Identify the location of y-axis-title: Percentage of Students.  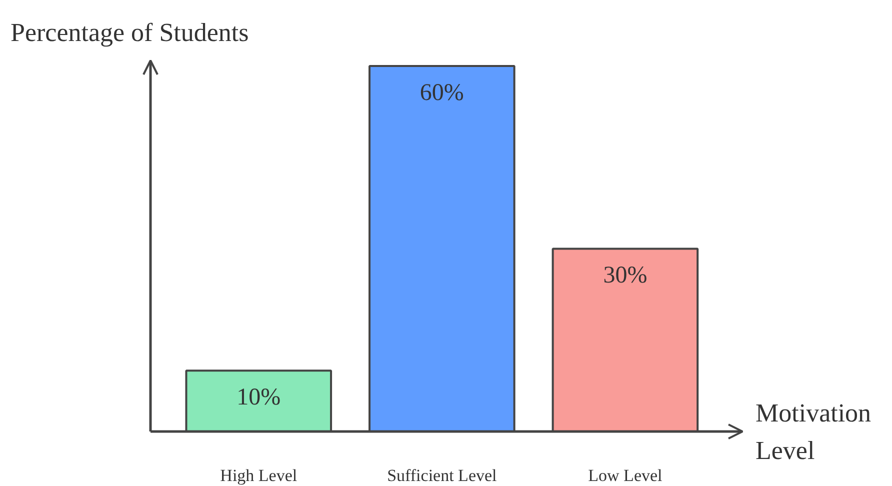
(129, 32).